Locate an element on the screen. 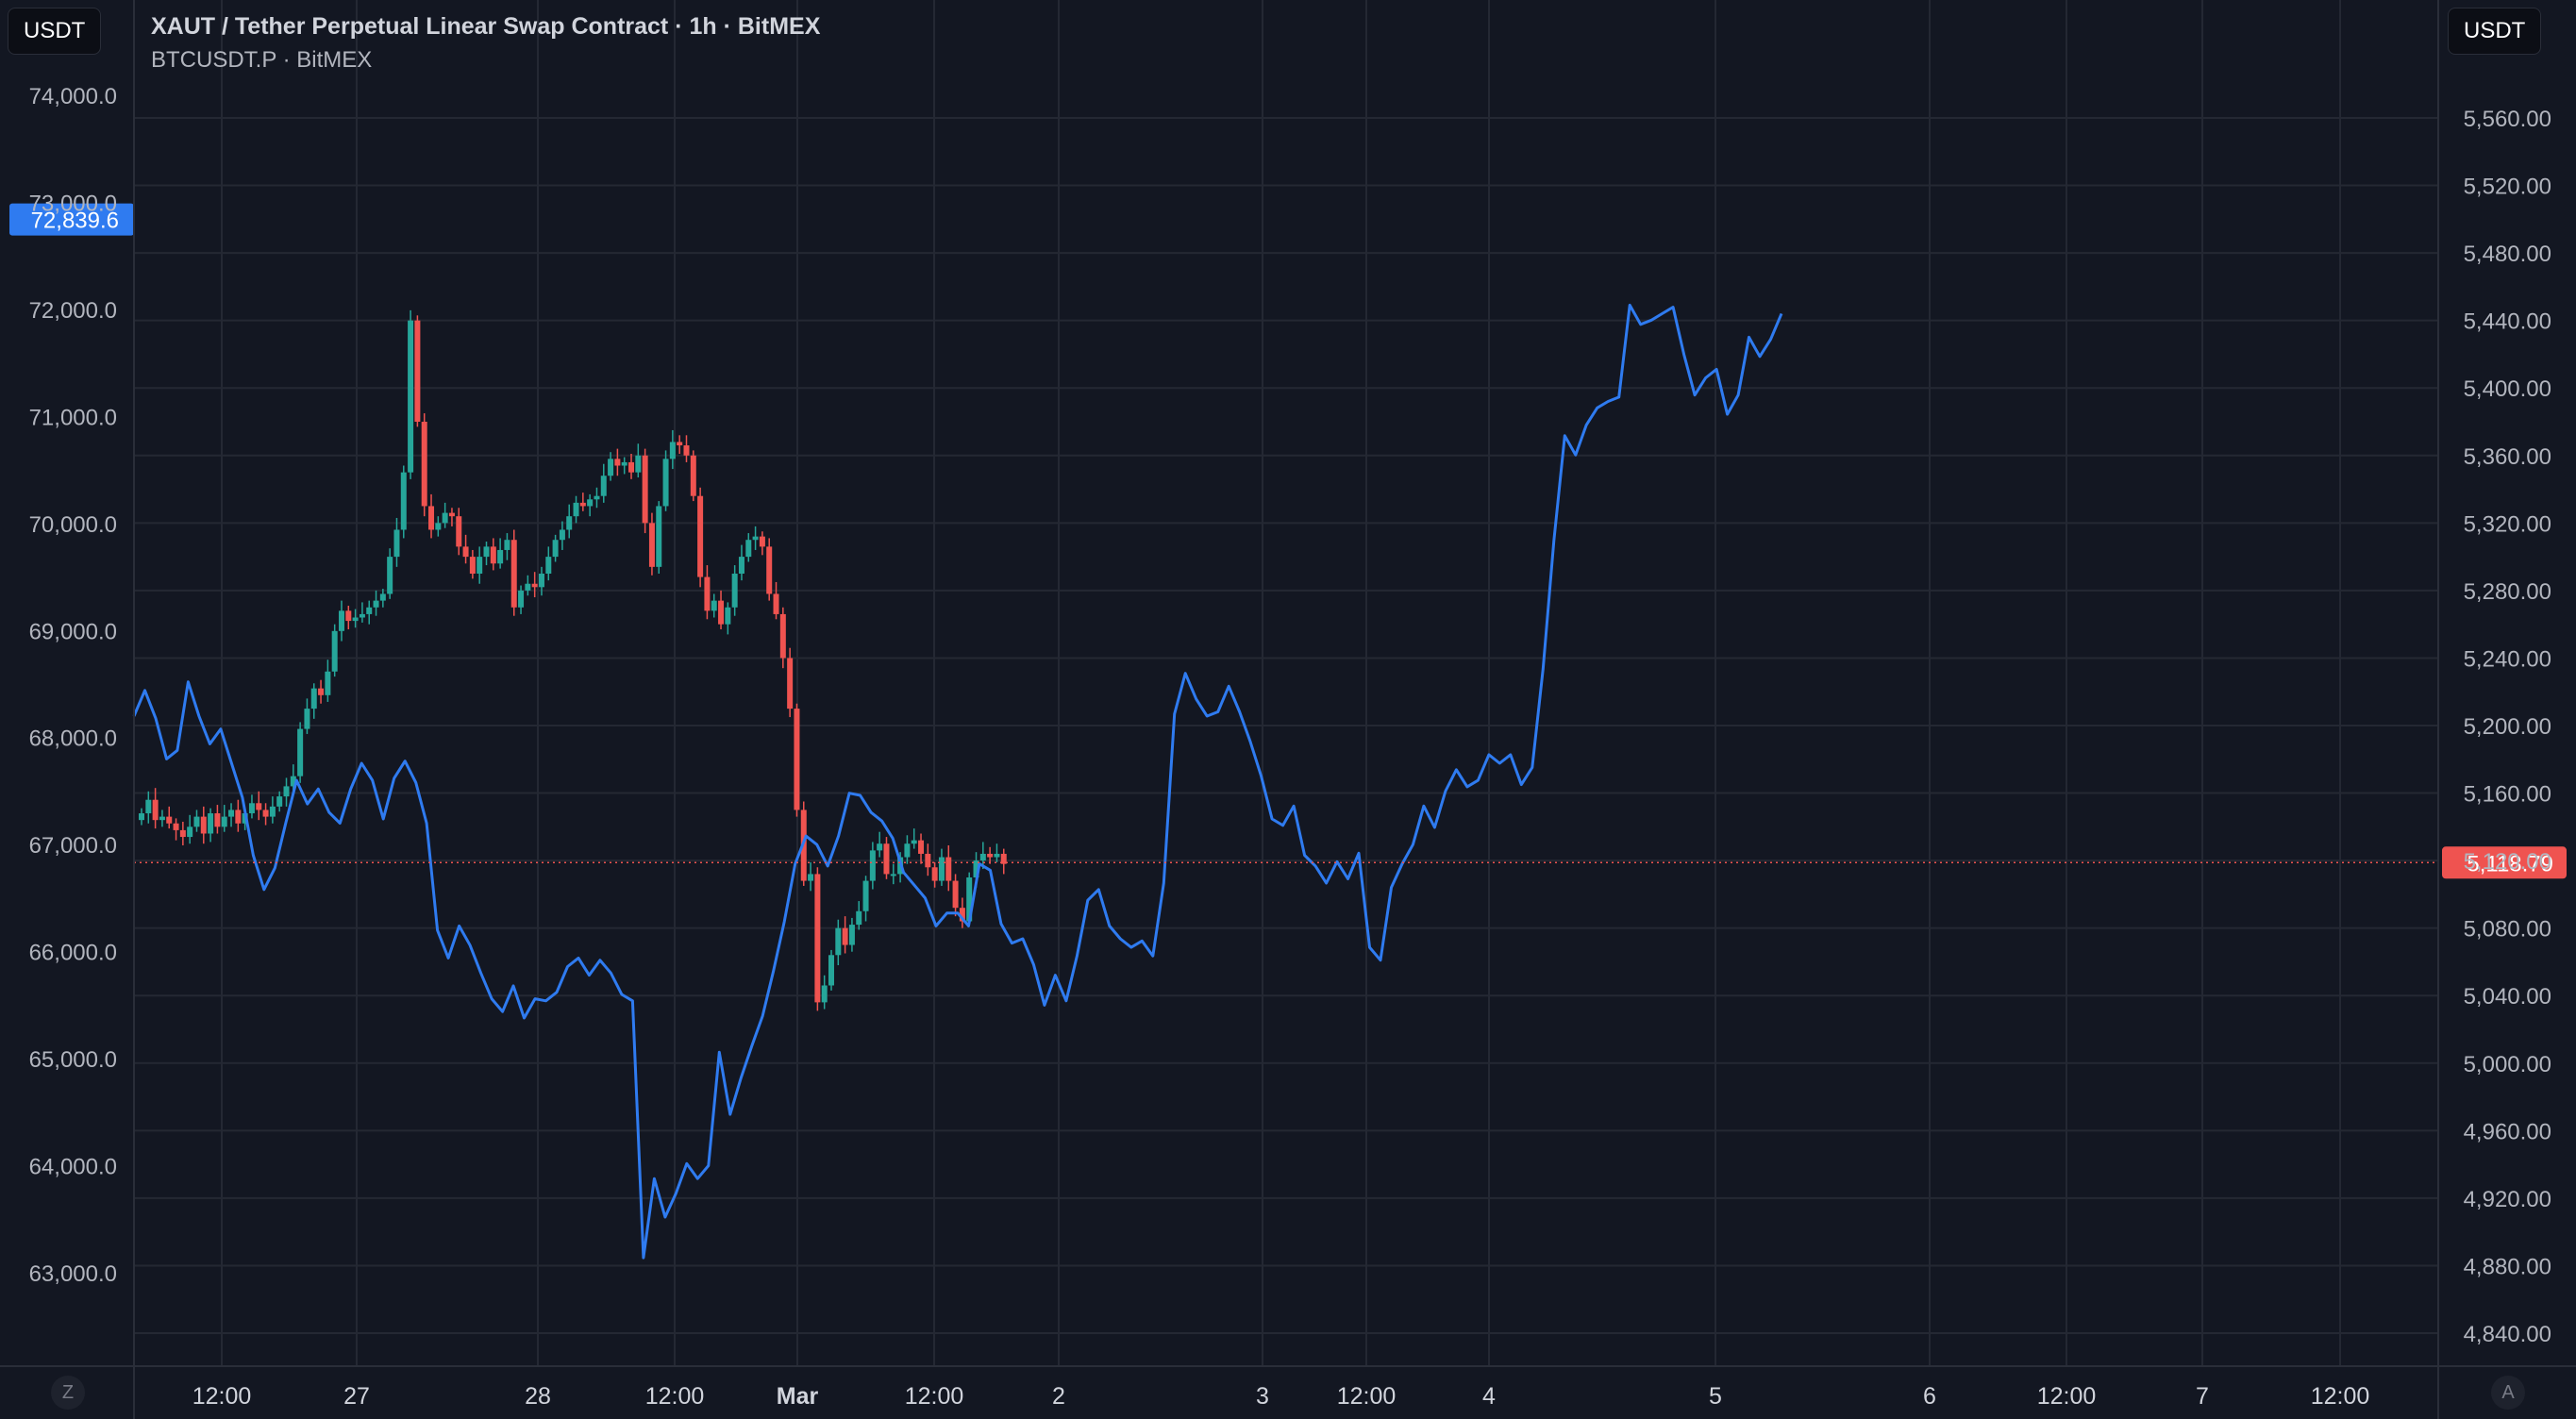 This screenshot has height=1419, width=2576. left-tick-label: 69,000.0 is located at coordinates (73, 632).